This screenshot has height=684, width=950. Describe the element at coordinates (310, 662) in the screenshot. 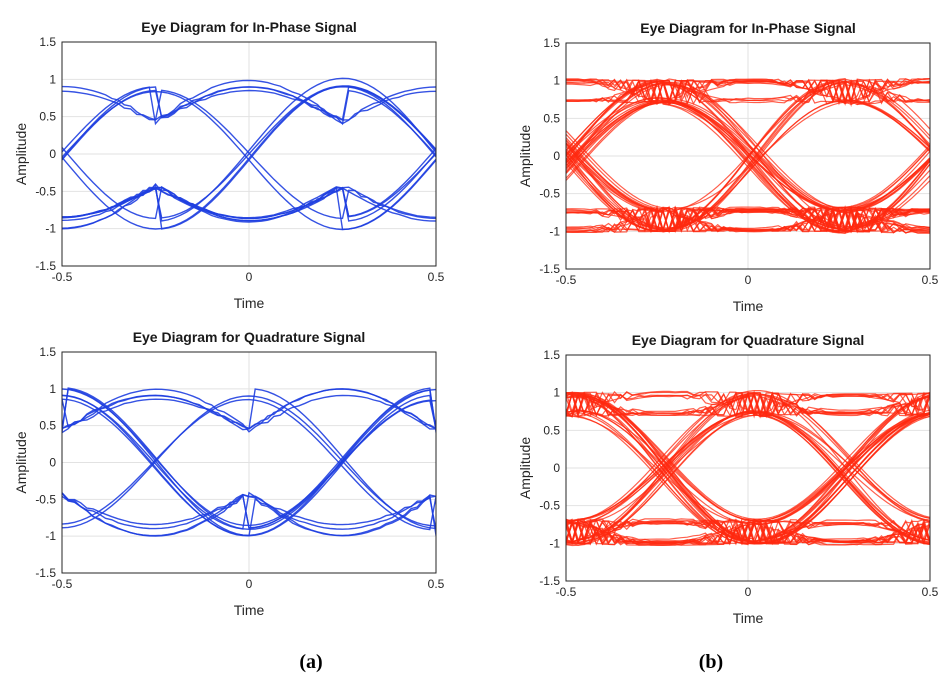

I see `caption-a: (a)` at that location.